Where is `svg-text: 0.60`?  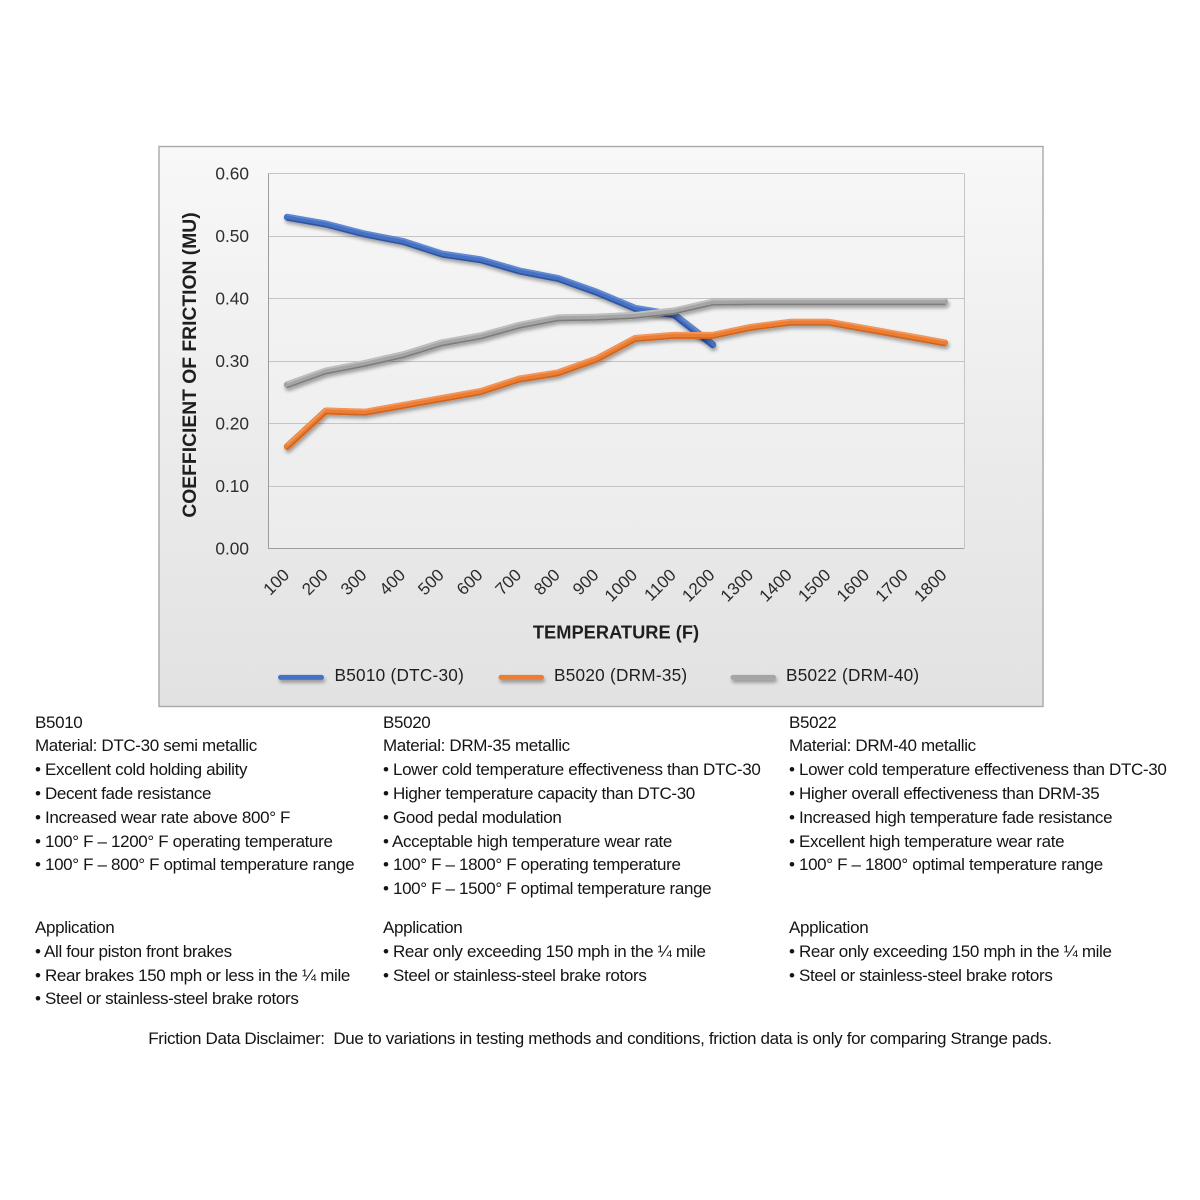
svg-text: 0.60 is located at coordinates (232, 174).